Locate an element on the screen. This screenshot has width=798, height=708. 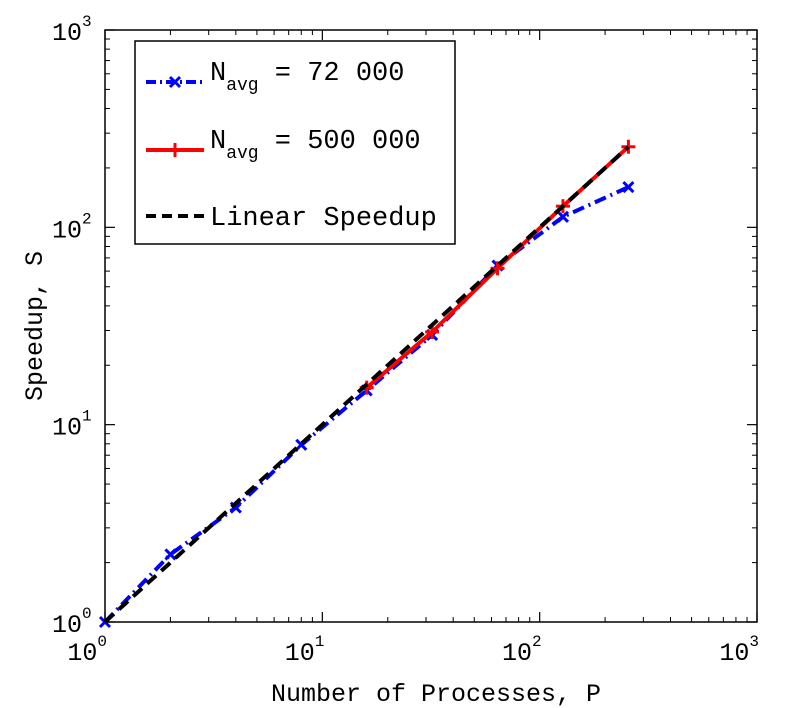
y-tick-label: 10¹ is located at coordinates (72, 425).